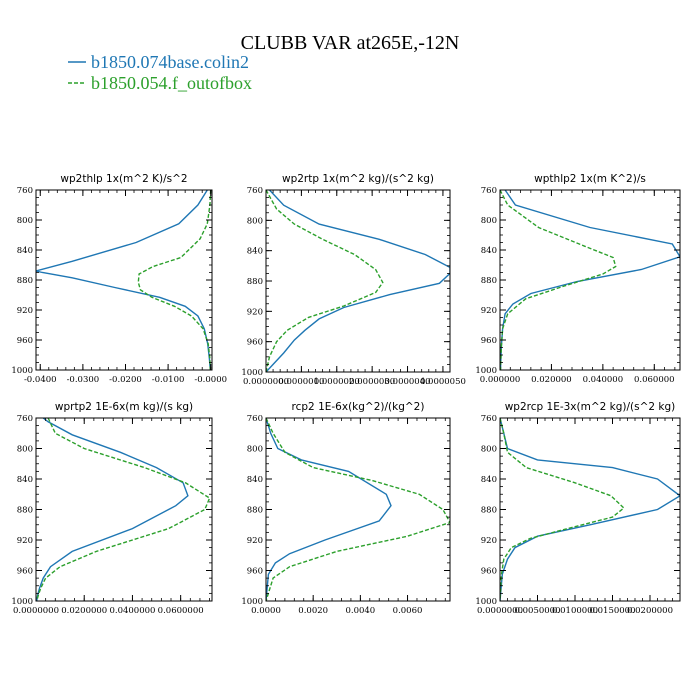 The image size is (700, 700). What do you see at coordinates (551, 380) in the screenshot?
I see `x-tick-label: 0.020000` at bounding box center [551, 380].